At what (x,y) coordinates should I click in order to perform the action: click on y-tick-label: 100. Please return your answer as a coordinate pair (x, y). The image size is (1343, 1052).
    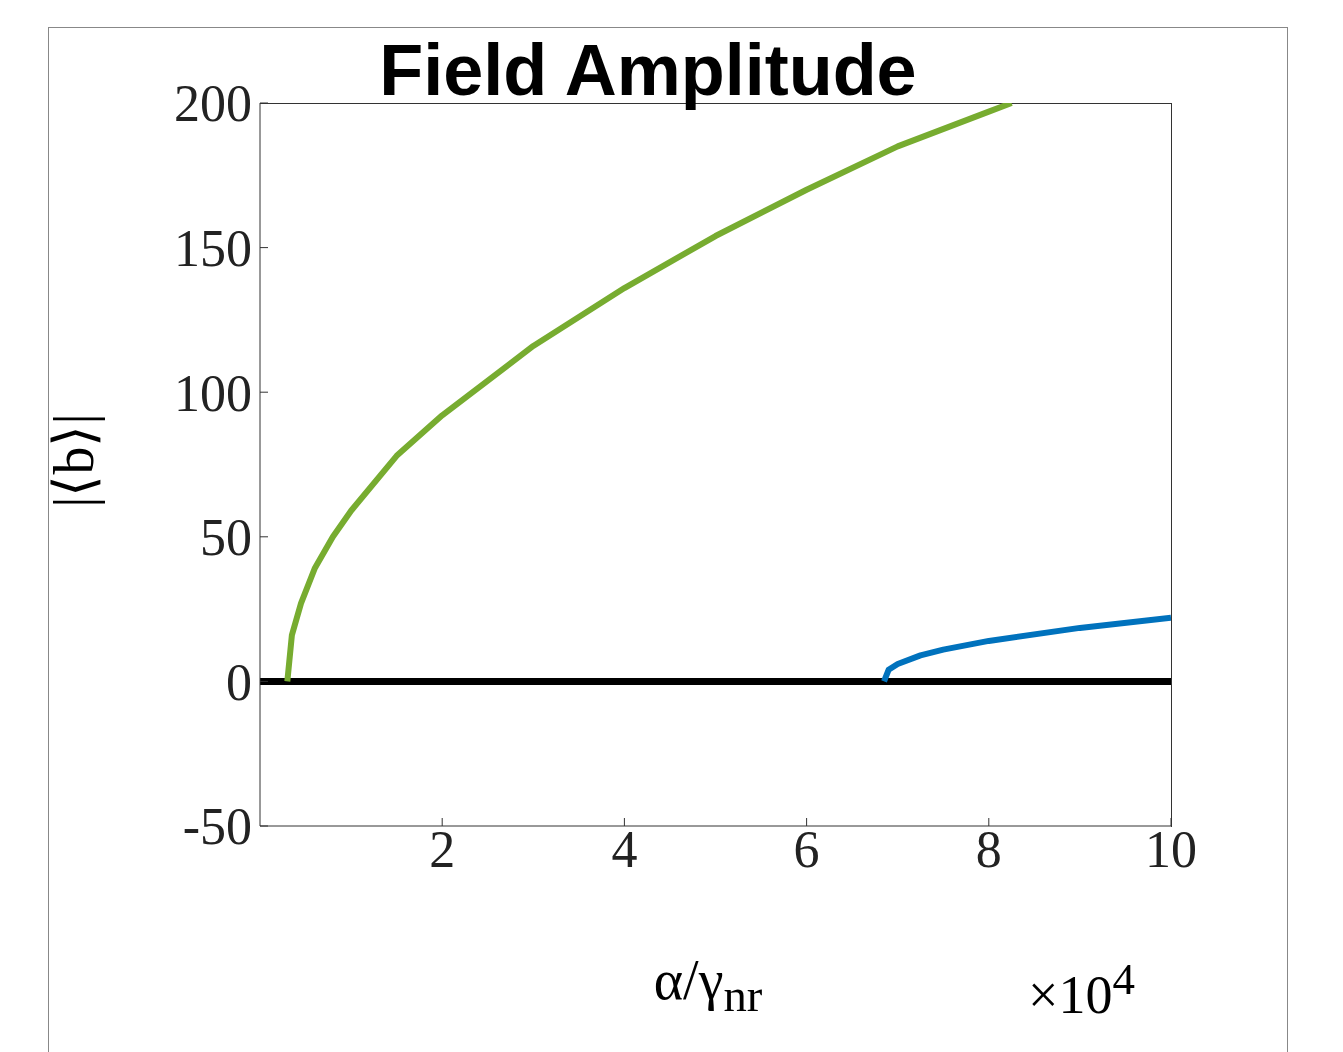
    Looking at the image, I should click on (213, 393).